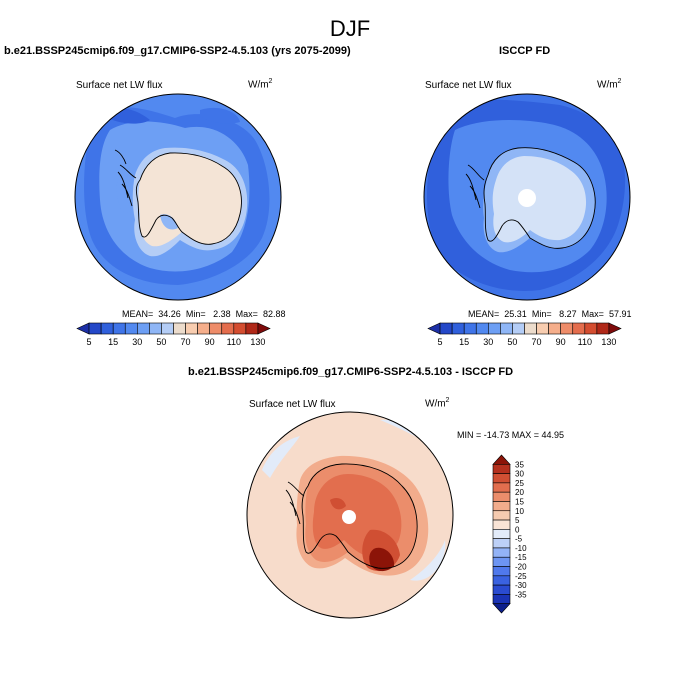 This screenshot has height=700, width=700. I want to click on panel2-map, so click(527, 197).